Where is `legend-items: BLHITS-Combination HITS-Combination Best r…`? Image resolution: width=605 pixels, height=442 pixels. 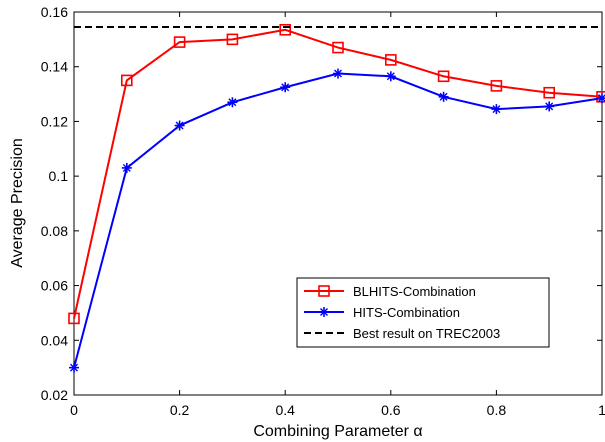
legend-items: BLHITS-Combination HITS-Combination Best r… is located at coordinates (402, 312).